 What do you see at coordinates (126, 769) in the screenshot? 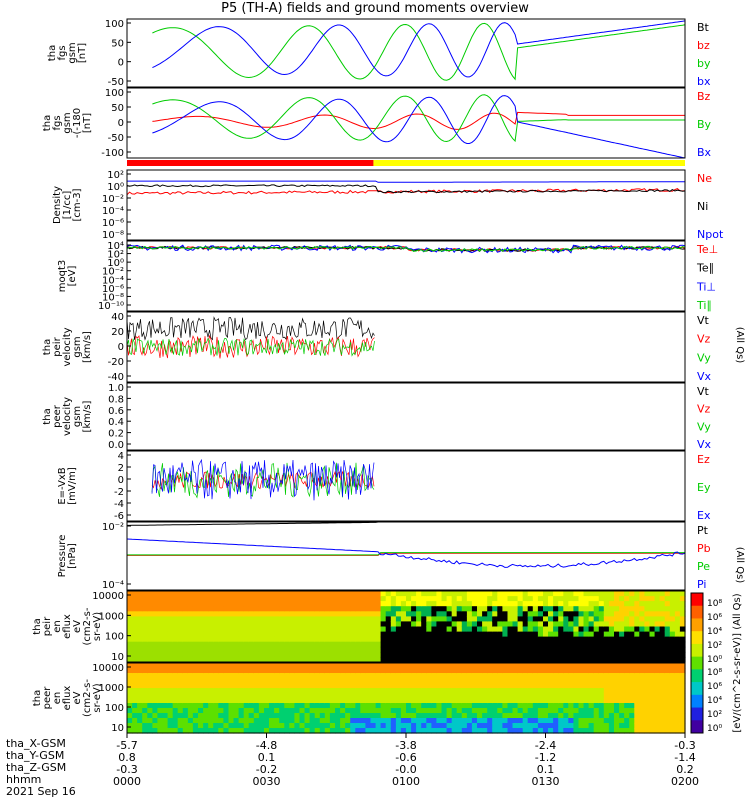
I see `xtick-2: -0.3` at bounding box center [126, 769].